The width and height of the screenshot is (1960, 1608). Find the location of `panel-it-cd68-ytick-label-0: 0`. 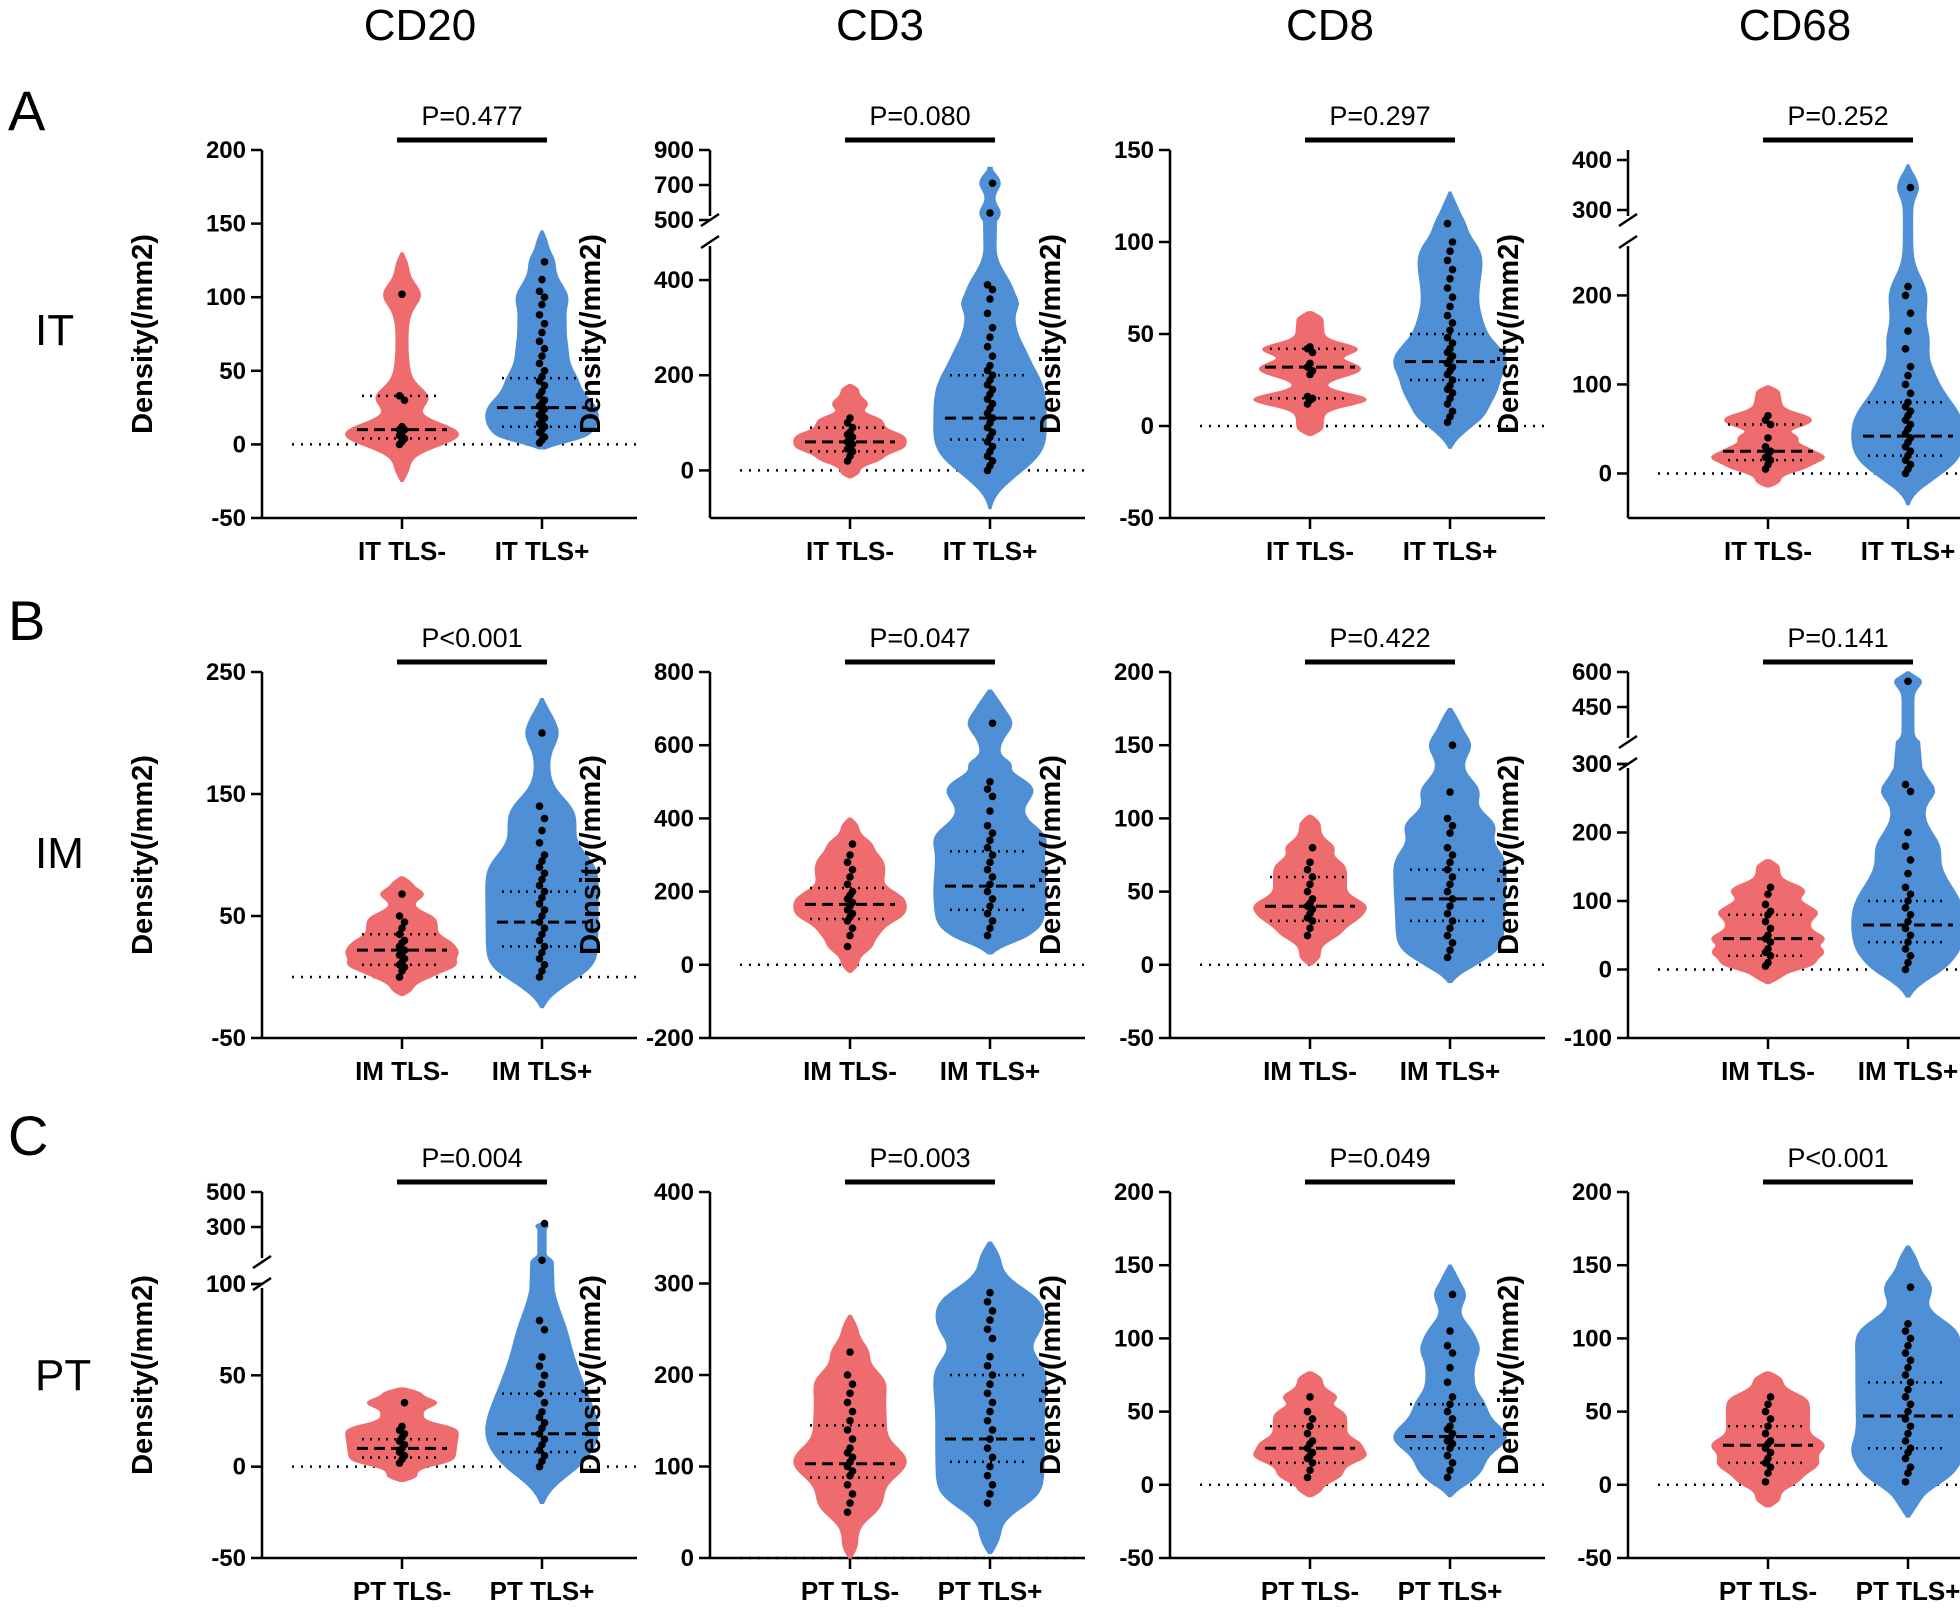

panel-it-cd68-ytick-label-0: 0 is located at coordinates (1605, 473).